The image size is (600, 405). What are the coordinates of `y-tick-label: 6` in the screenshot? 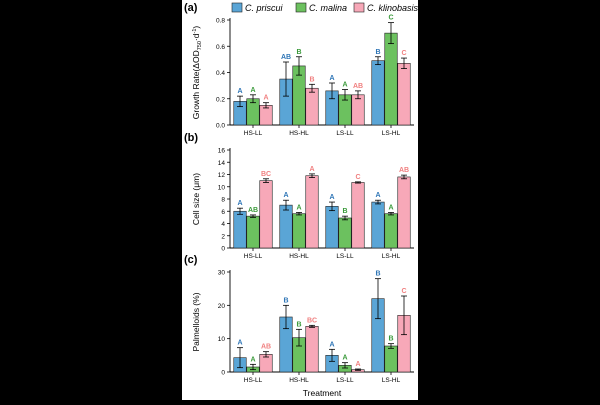 It's located at (223, 212).